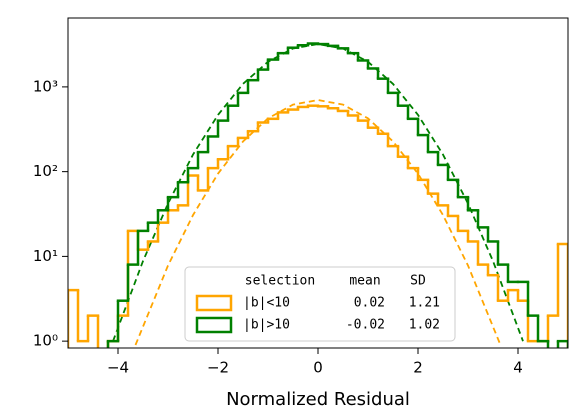  I want to click on x-tick-label: 0, so click(318, 368).